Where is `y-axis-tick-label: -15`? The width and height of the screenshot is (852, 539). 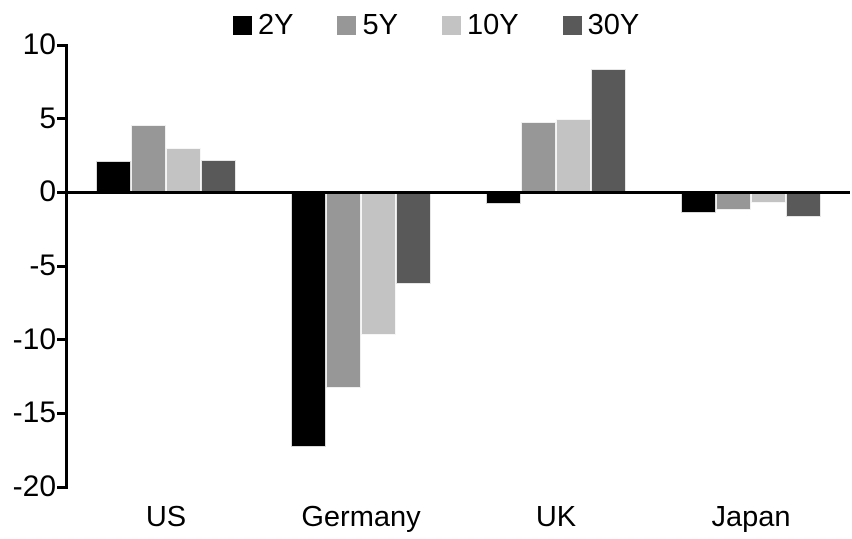 y-axis-tick-label: -15 is located at coordinates (34, 413).